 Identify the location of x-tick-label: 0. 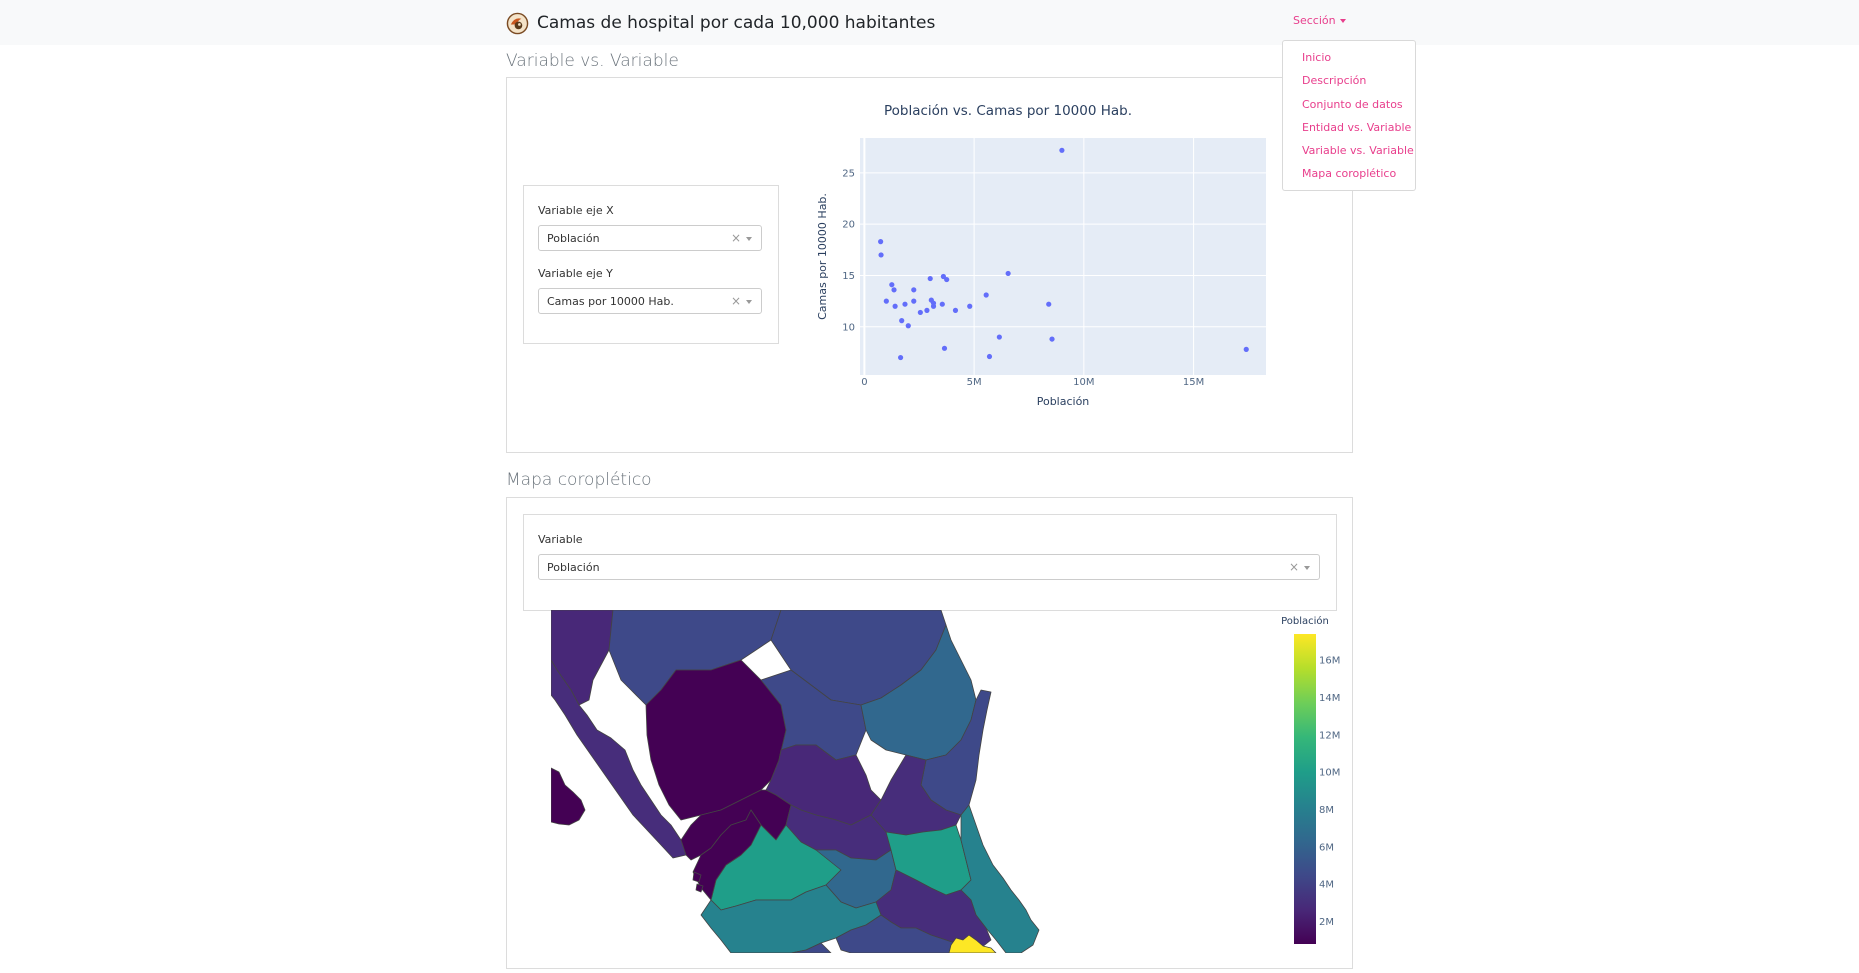
(864, 382).